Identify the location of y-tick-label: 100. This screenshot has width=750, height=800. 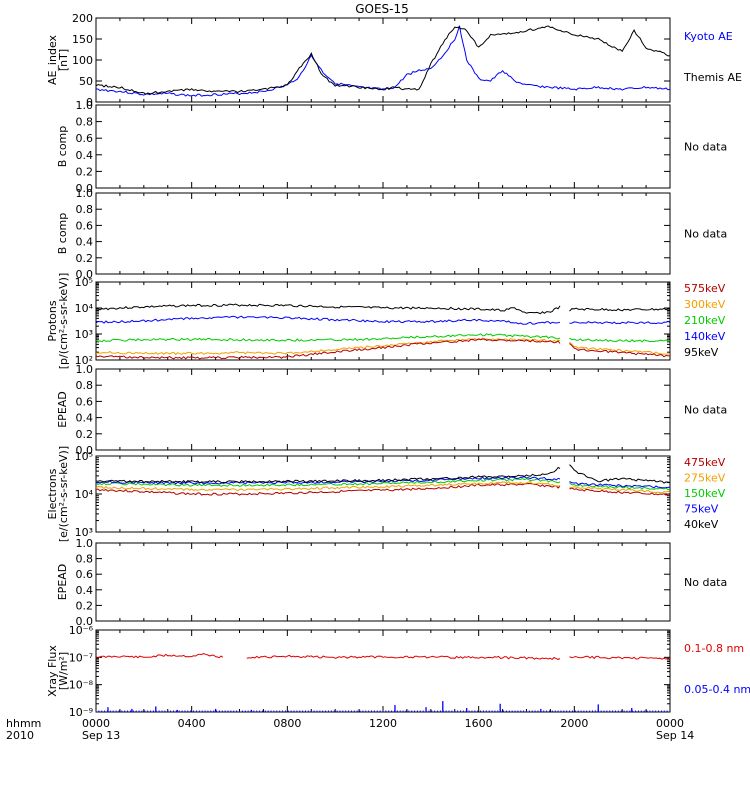
(82, 60).